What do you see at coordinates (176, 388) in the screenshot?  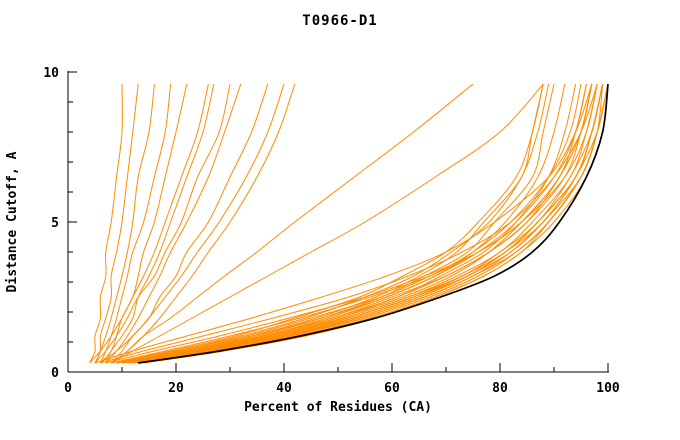 I see `x-tick-label: 20` at bounding box center [176, 388].